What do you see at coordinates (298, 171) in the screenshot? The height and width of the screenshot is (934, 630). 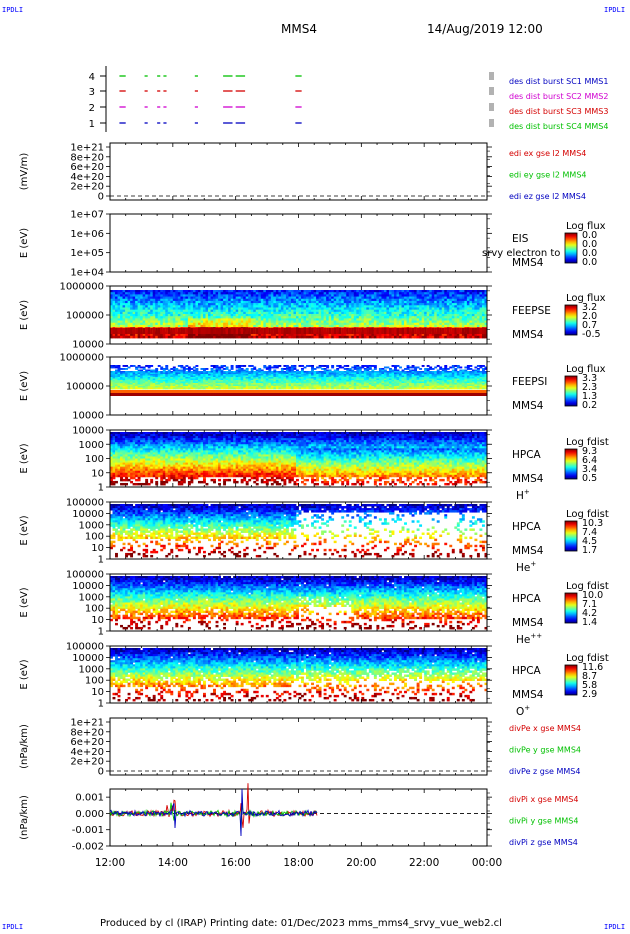 I see `panel-frame` at bounding box center [298, 171].